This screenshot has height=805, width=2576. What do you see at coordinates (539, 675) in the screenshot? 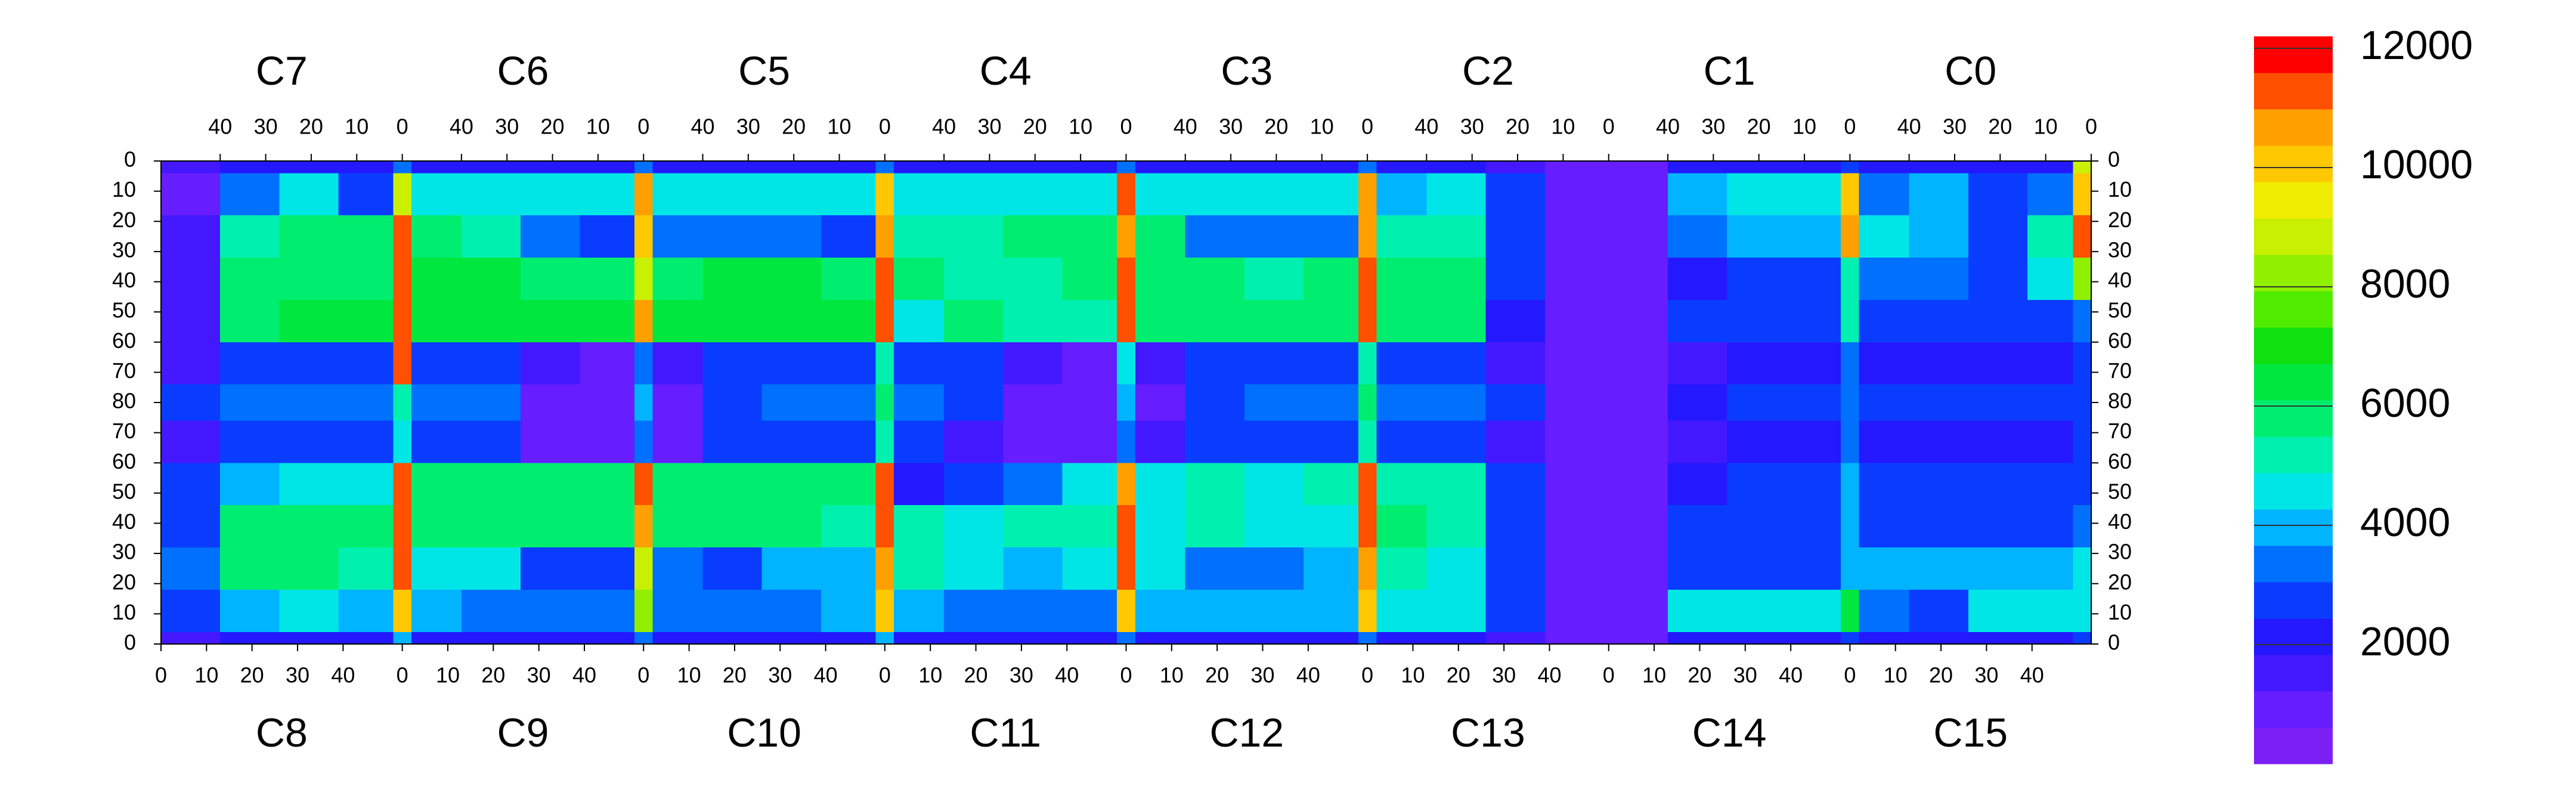
I see `x-tick-label-bottom: 30` at bounding box center [539, 675].